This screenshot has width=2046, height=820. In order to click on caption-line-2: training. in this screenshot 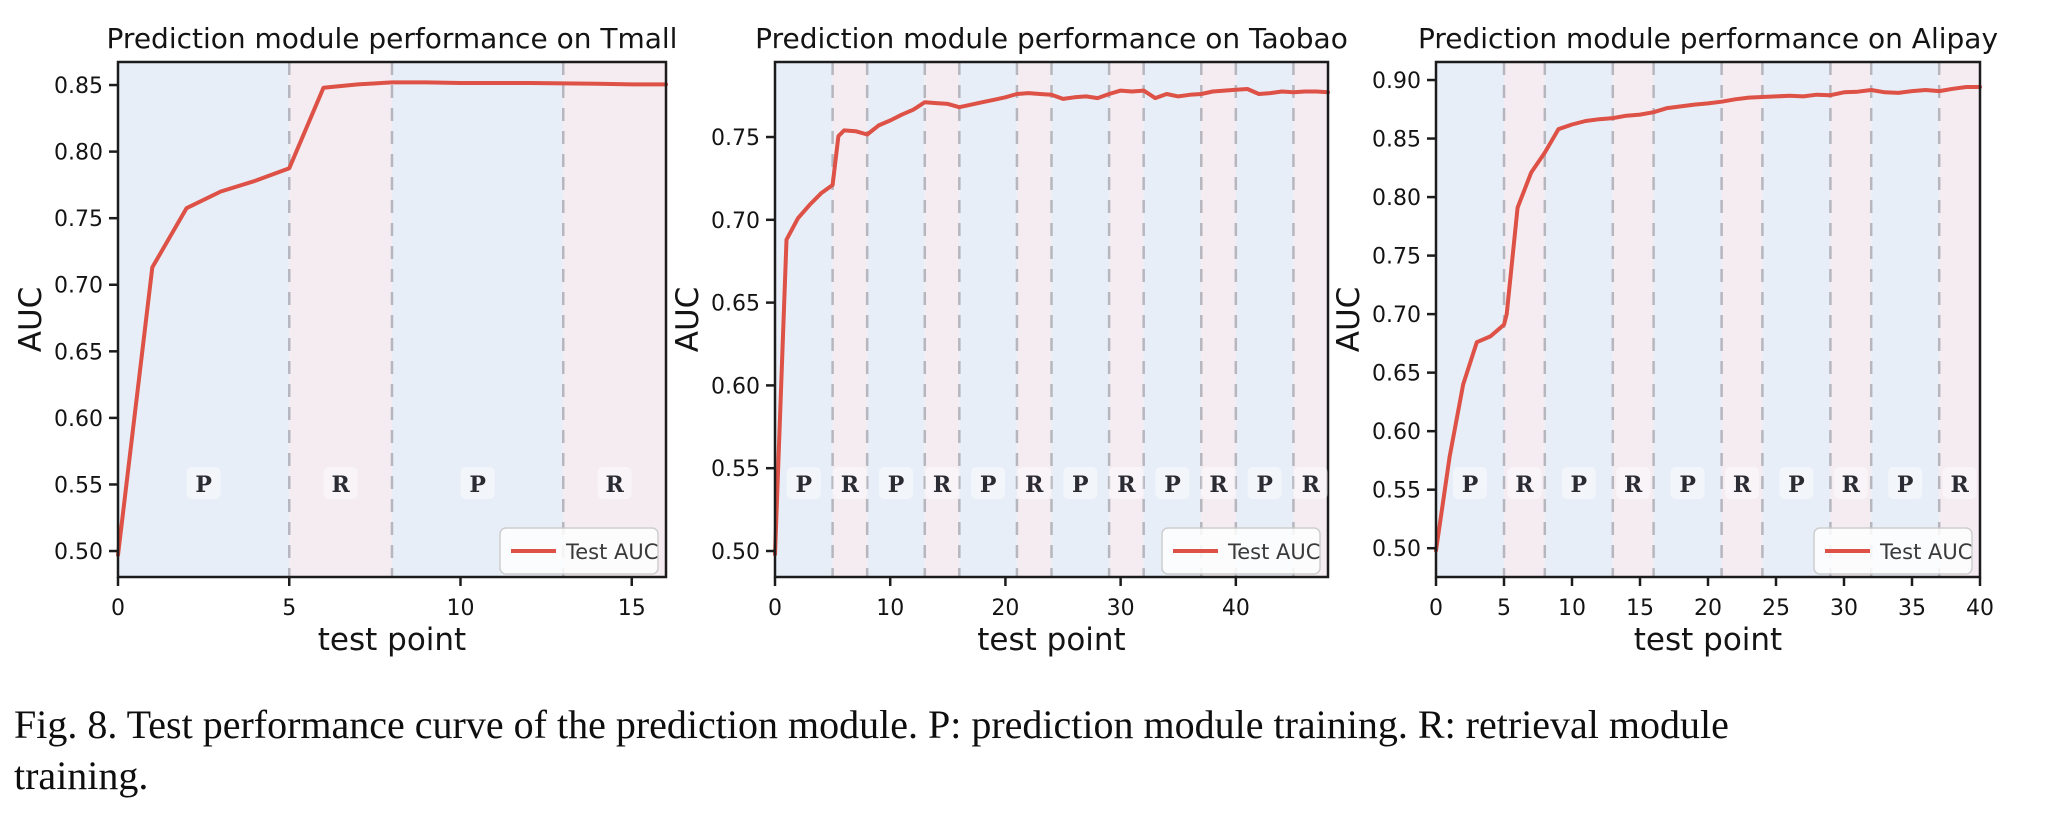, I will do `click(81, 775)`.